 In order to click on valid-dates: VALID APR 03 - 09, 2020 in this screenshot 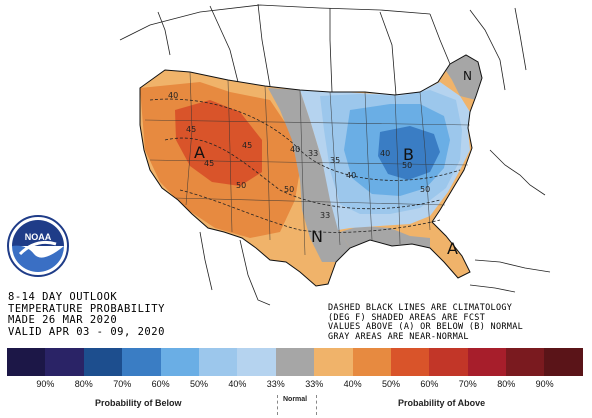, I will do `click(86, 331)`.